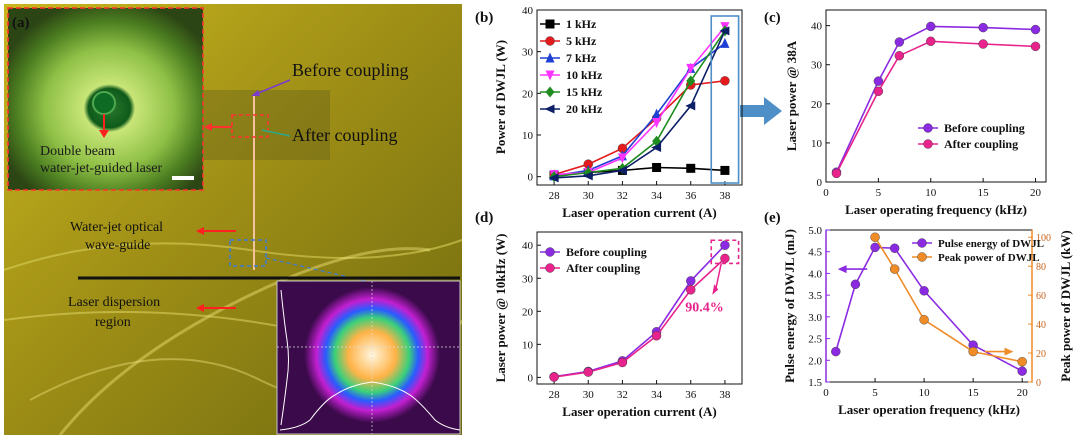 This screenshot has width=1080, height=439. I want to click on y-axis-label: Laser power @ 10kHz (W), so click(500, 308).